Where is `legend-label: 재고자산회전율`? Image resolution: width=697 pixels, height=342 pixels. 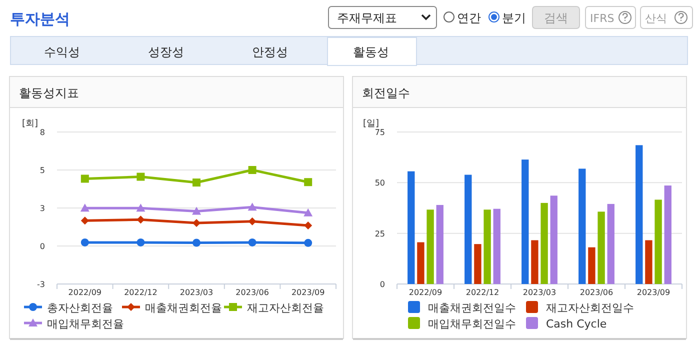 legend-label: 재고자산회전율 is located at coordinates (285, 308).